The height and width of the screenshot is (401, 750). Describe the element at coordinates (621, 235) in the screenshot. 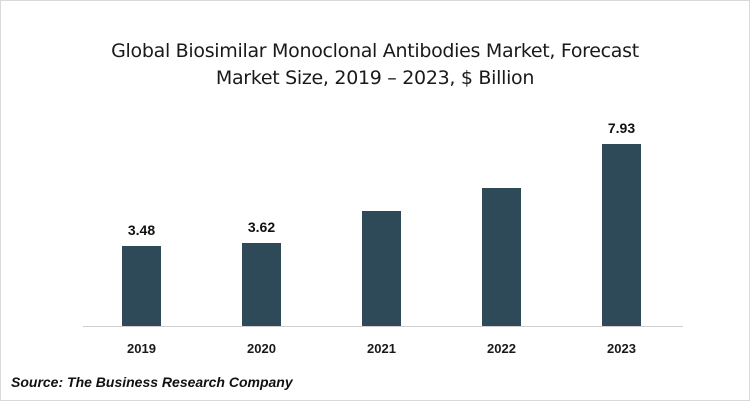

I see `bar-2023` at that location.